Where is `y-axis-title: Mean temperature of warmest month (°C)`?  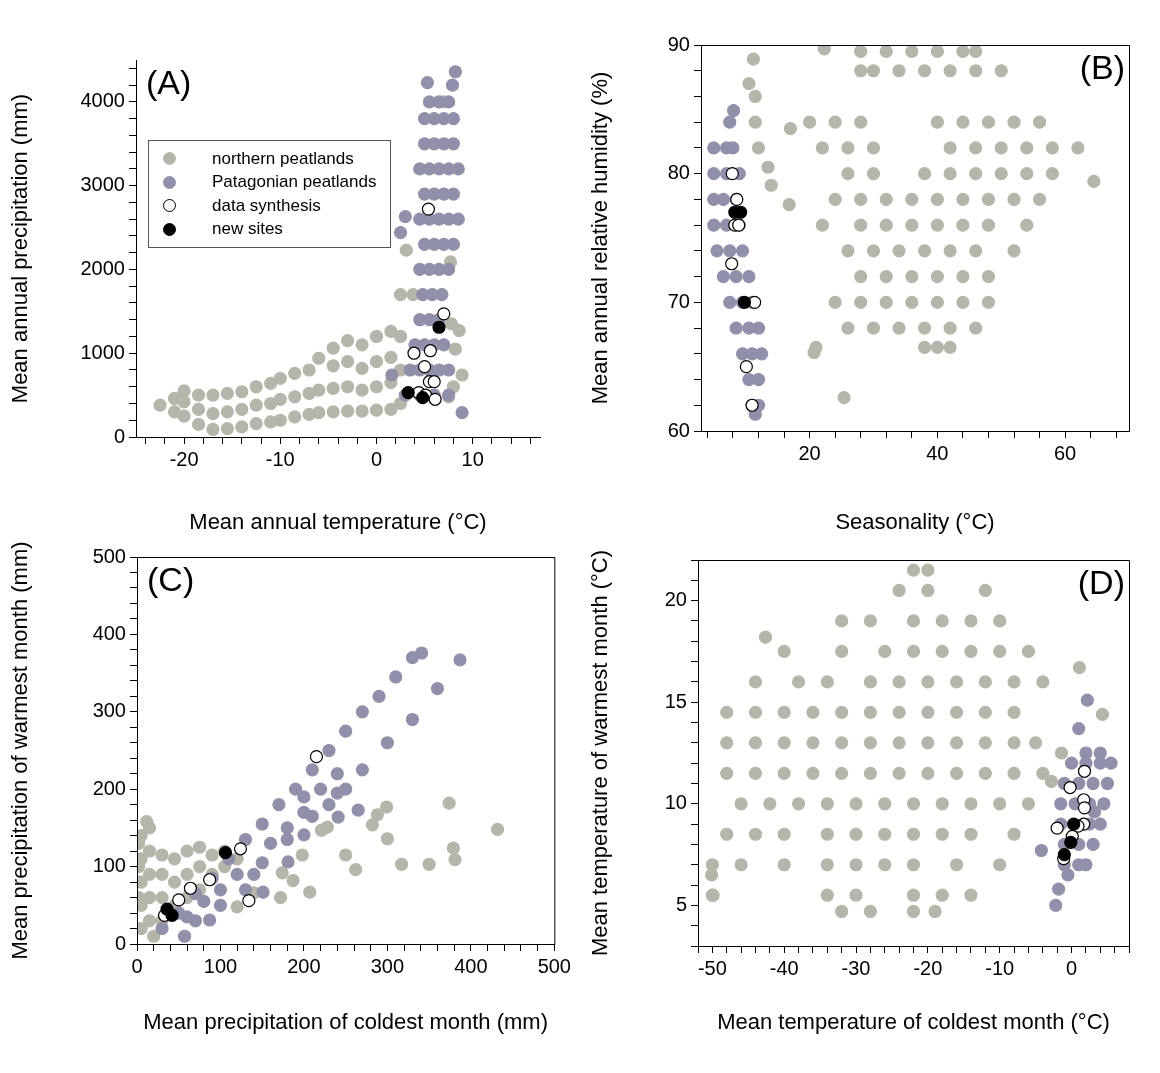 y-axis-title: Mean temperature of warmest month (°C) is located at coordinates (600, 753).